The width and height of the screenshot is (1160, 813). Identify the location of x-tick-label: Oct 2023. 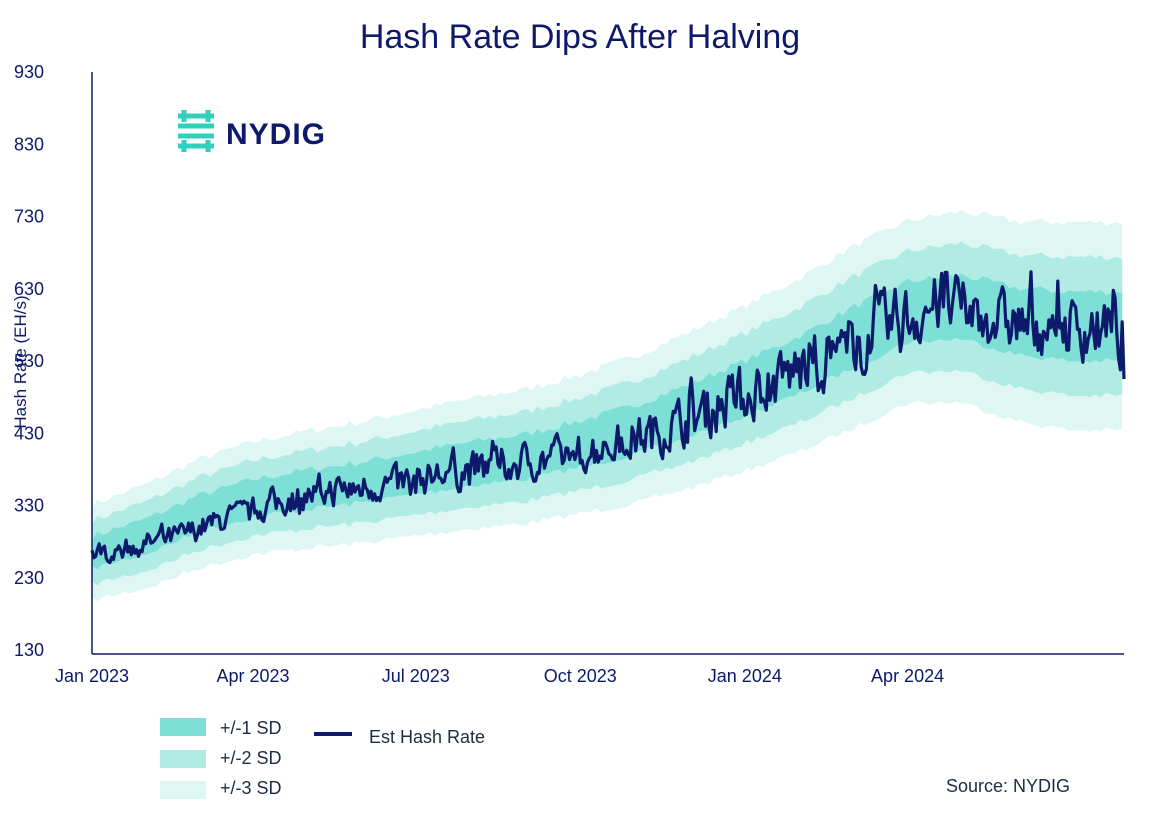
(580, 676).